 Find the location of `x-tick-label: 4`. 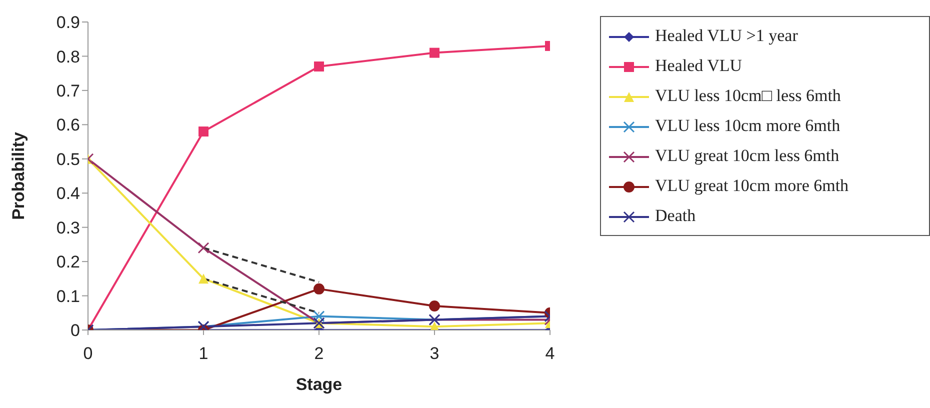

x-tick-label: 4 is located at coordinates (550, 354).